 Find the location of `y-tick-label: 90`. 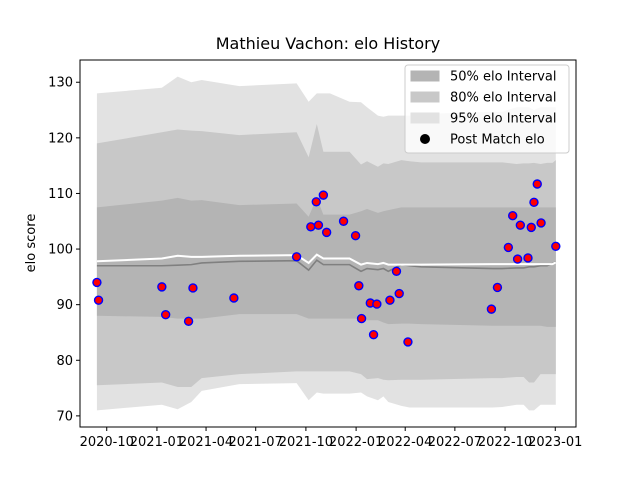

y-tick-label: 90 is located at coordinates (64, 305).